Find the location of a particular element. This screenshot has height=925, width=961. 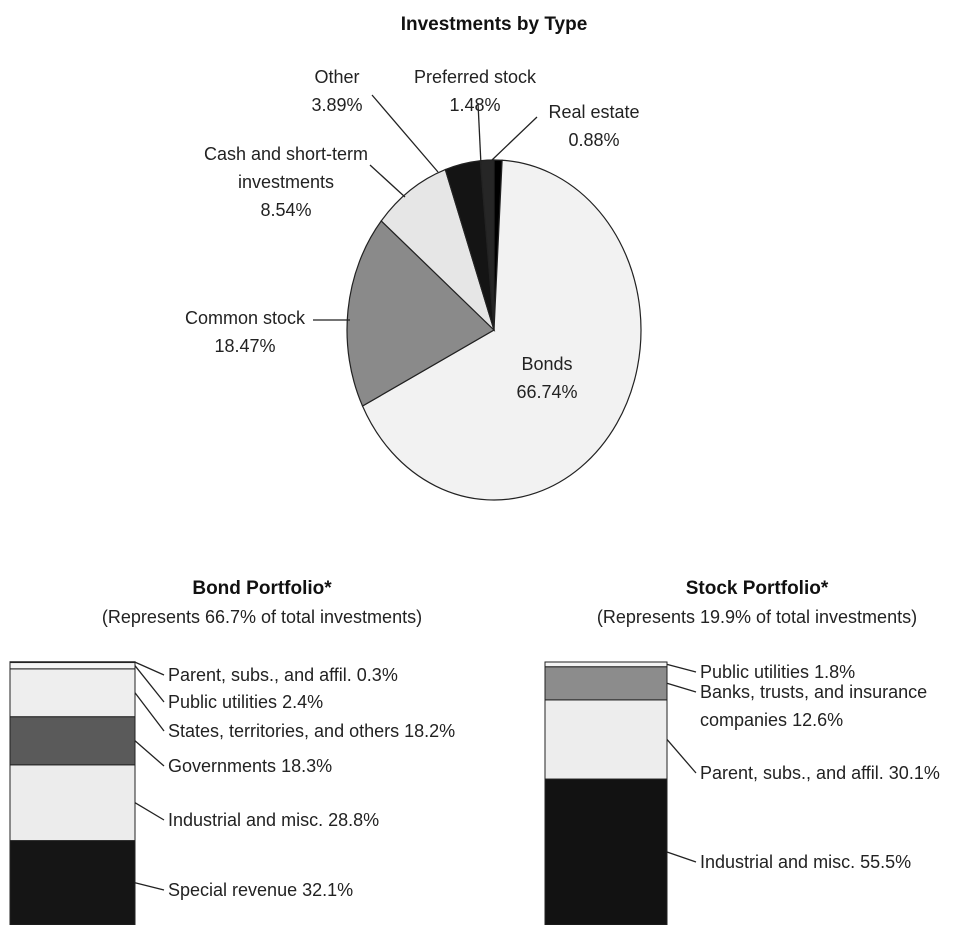

segment-value: 18.2% is located at coordinates (430, 731).